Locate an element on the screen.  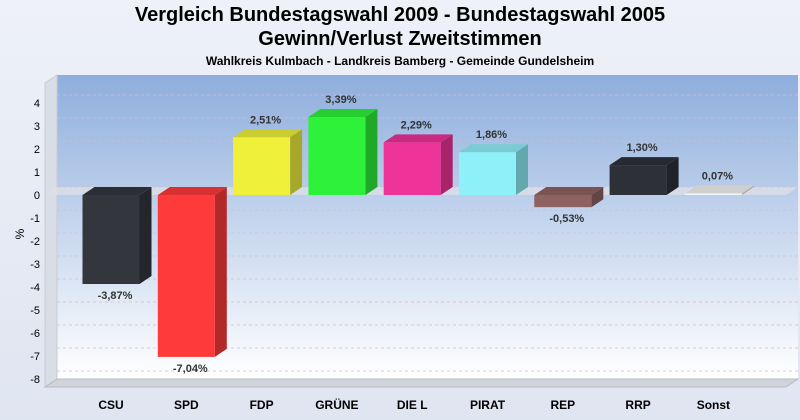
bar-fdp is located at coordinates (262, 166).